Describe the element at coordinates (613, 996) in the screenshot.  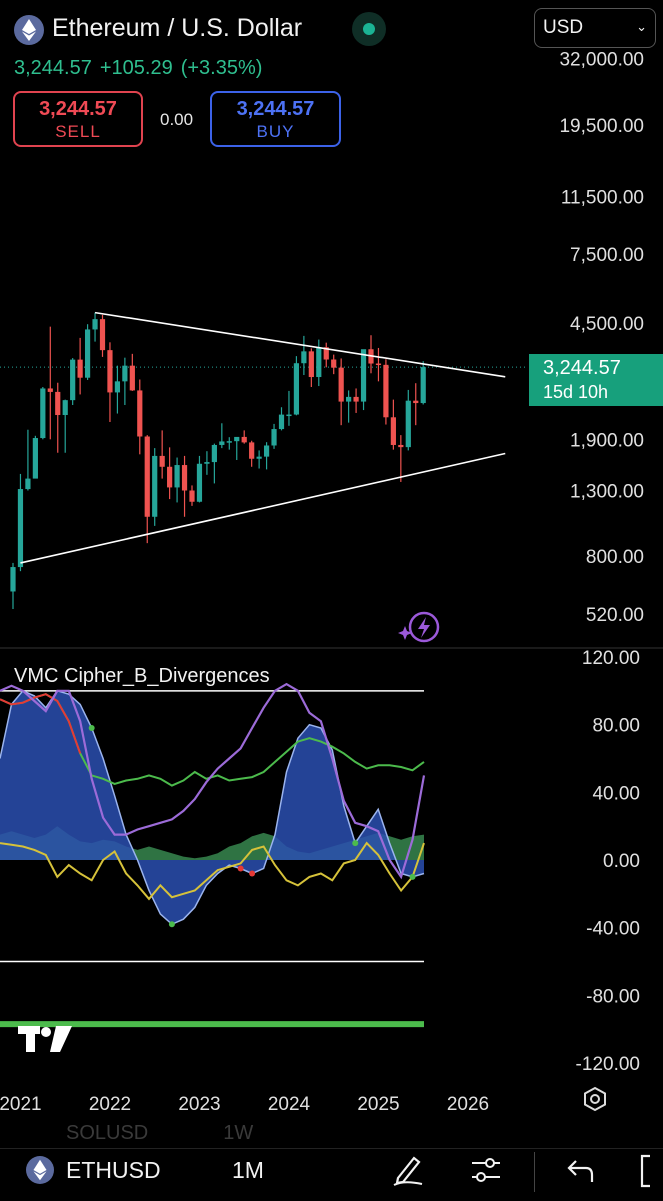
I see `oscillator-axis-label: -80.00` at that location.